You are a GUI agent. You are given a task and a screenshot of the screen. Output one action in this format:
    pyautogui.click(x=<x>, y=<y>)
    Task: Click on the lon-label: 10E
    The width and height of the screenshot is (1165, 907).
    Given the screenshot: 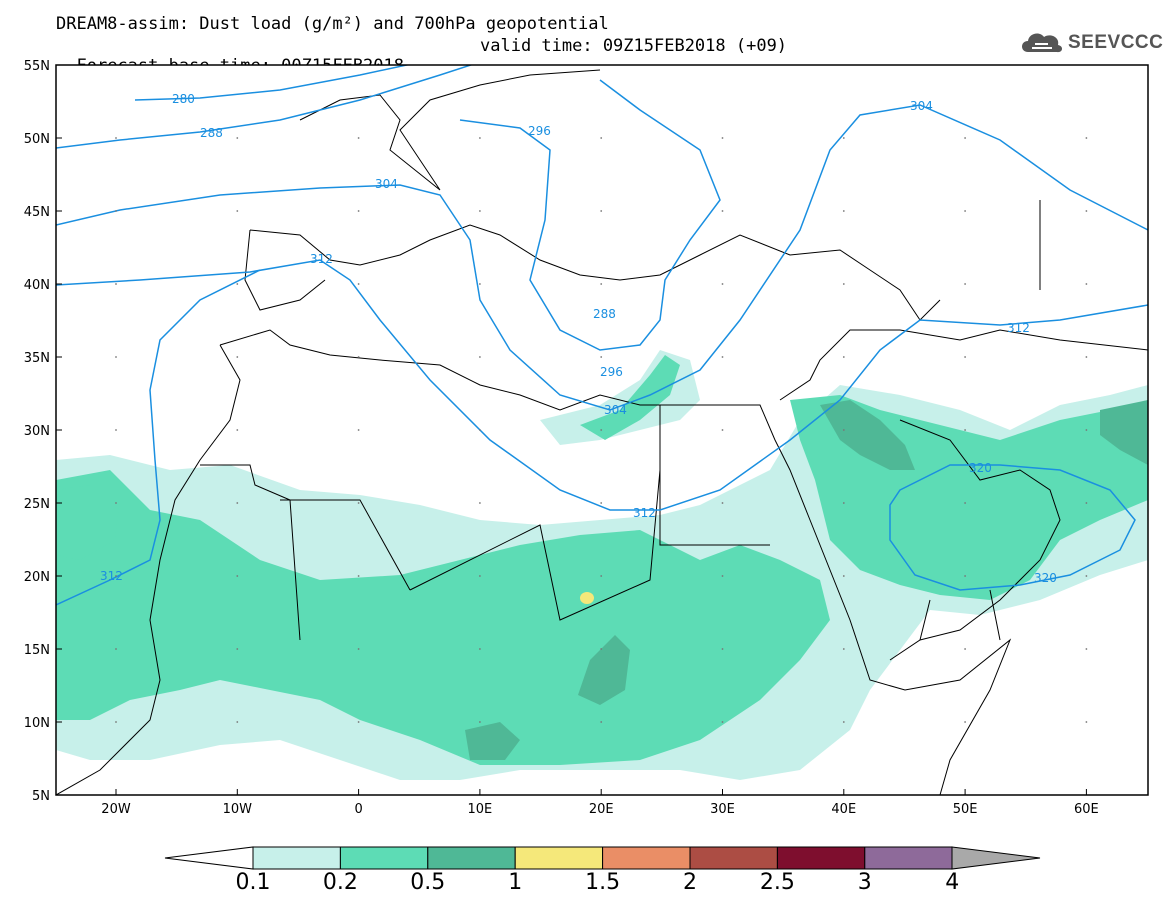 What is the action you would take?
    pyautogui.click(x=480, y=809)
    